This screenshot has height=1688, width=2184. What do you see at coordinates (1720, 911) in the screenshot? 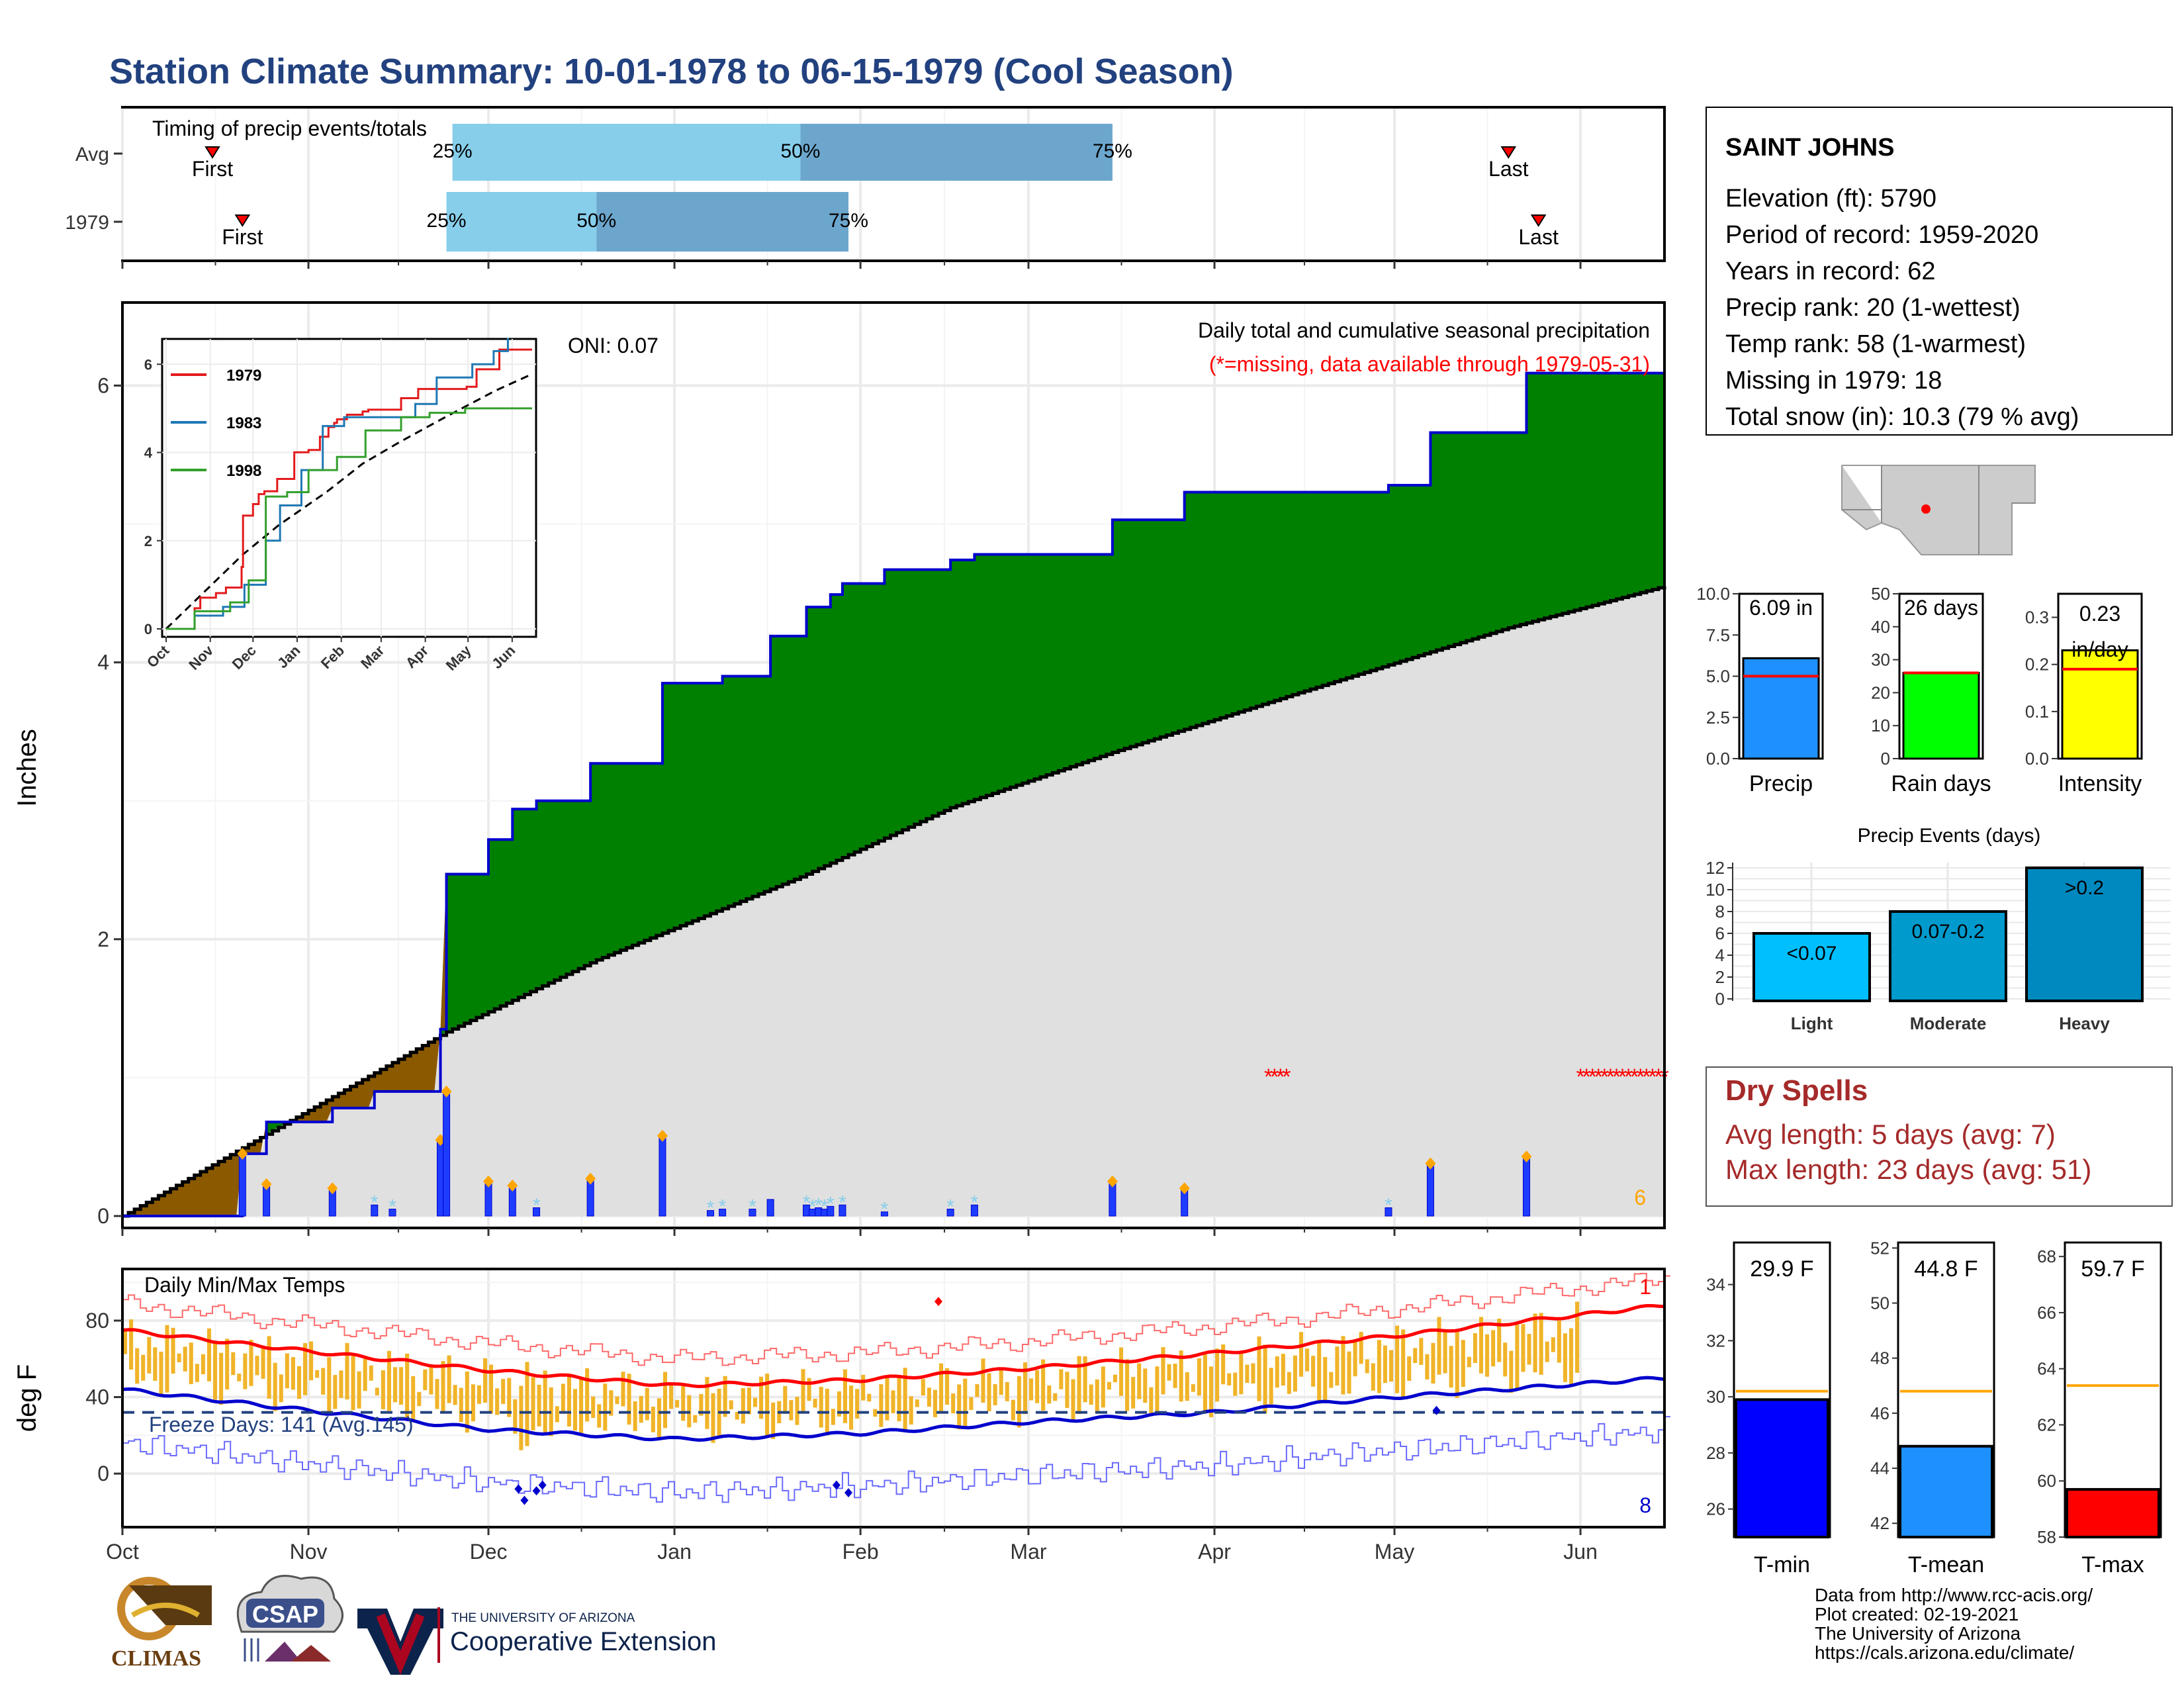
I see `events-tick-label: 8` at bounding box center [1720, 911].